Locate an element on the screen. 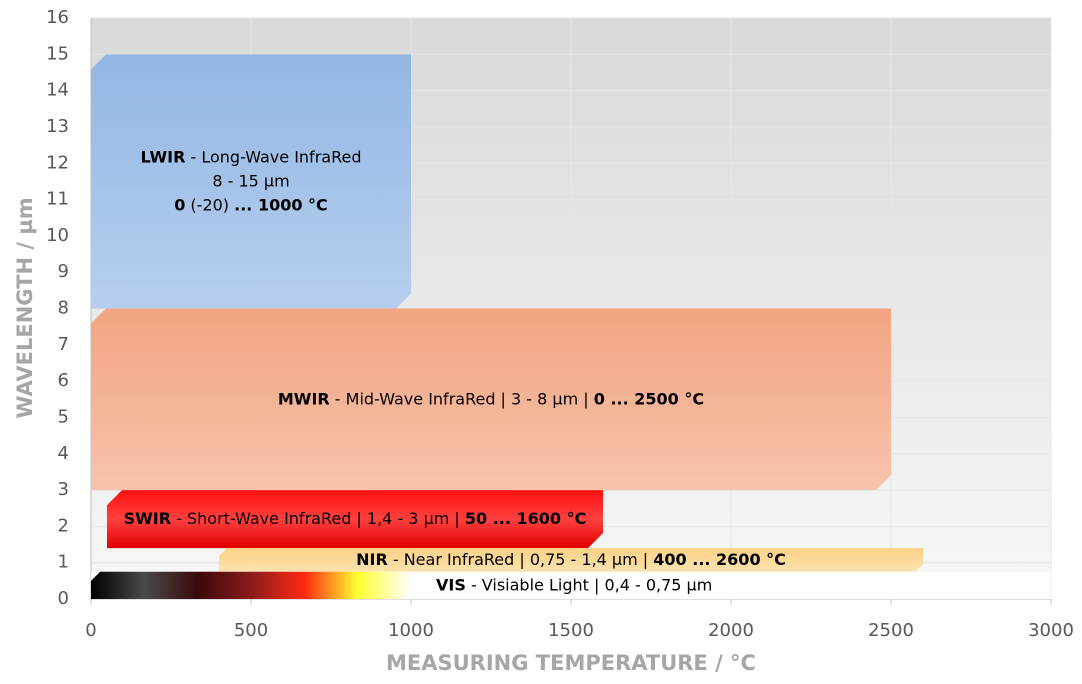 The width and height of the screenshot is (1082, 684). y-tick-label: 1 is located at coordinates (63, 562).